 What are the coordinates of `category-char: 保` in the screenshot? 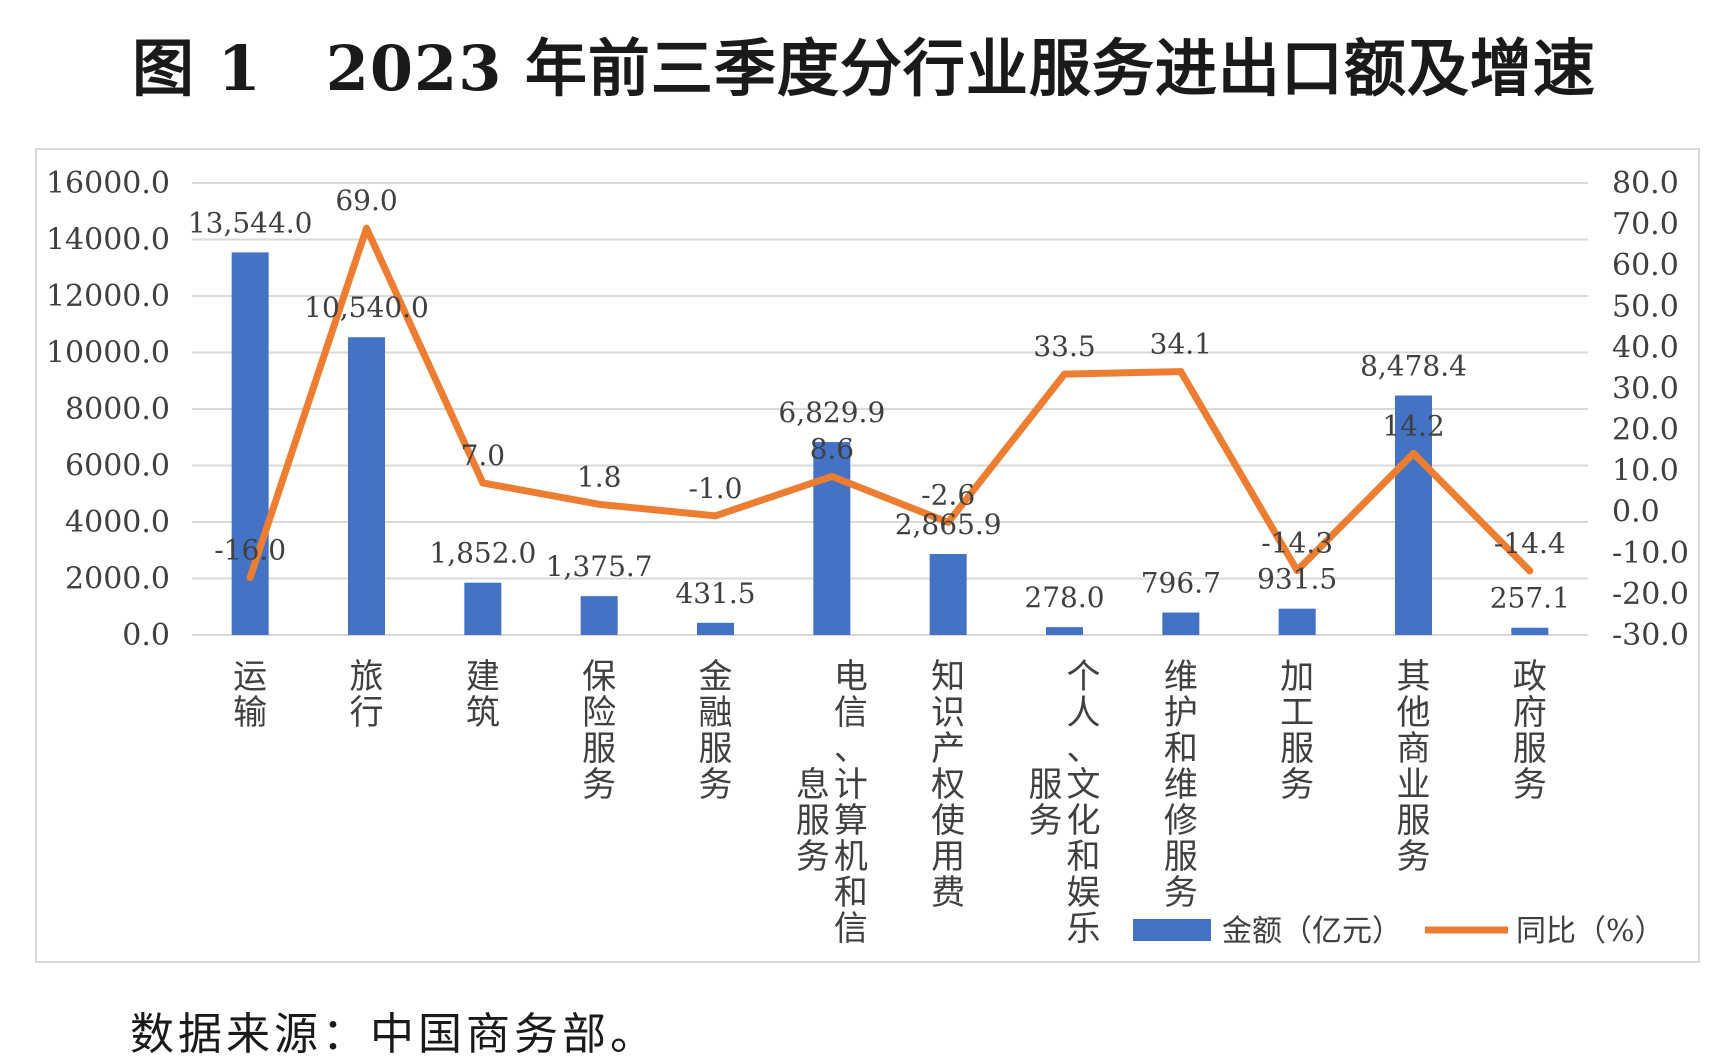 It's located at (599, 677).